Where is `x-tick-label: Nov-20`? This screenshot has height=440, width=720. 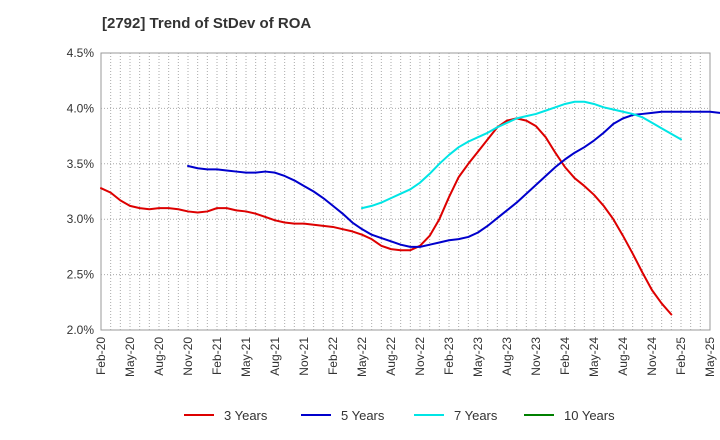
x-tick-label: Nov-20 is located at coordinates (188, 356).